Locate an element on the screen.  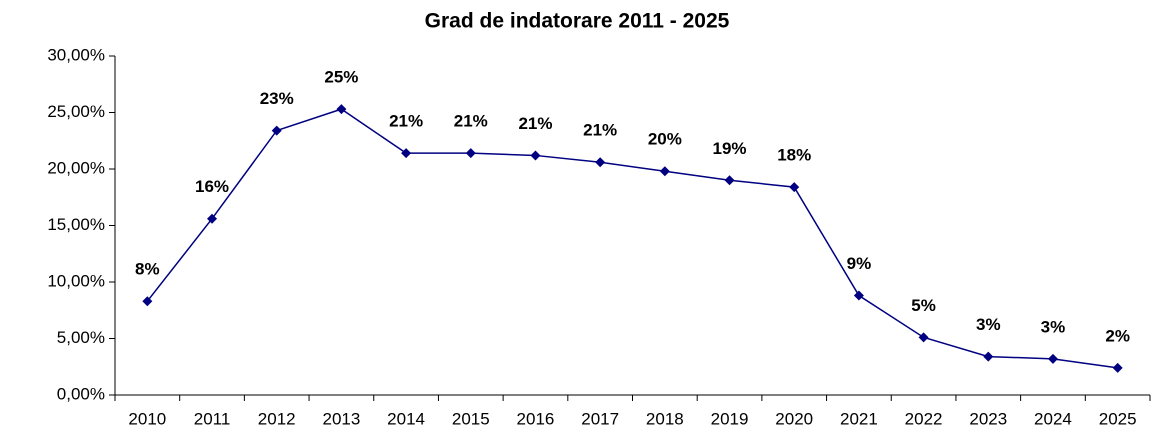
x-tick-label: 2023 is located at coordinates (988, 418).